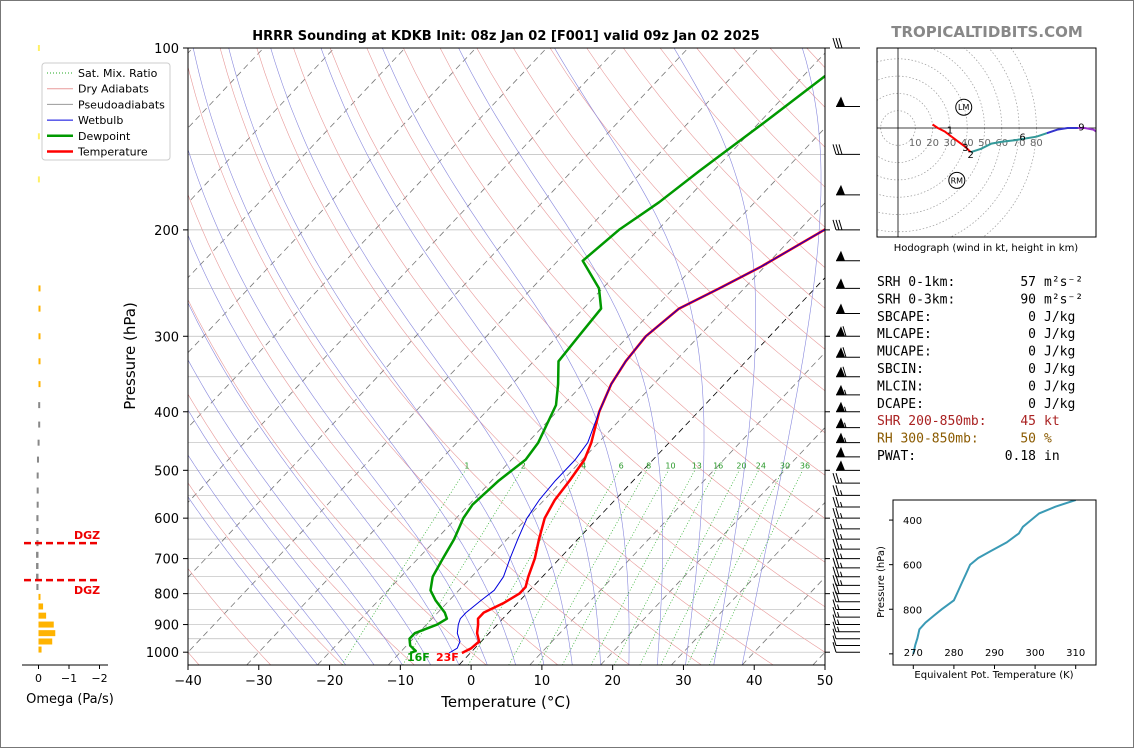 This screenshot has width=1134, height=748. What do you see at coordinates (980, 299) in the screenshot?
I see `stat-row: SRH 0-3km: 90 m²s⁻²` at bounding box center [980, 299].